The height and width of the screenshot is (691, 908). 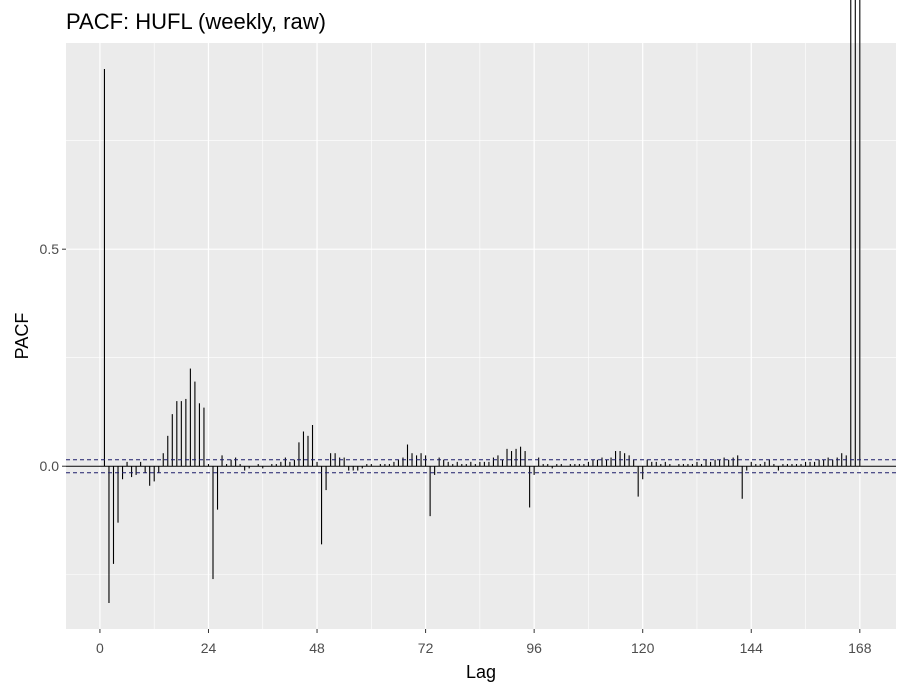 I want to click on y-axis-title: PACF, so click(x=22, y=336).